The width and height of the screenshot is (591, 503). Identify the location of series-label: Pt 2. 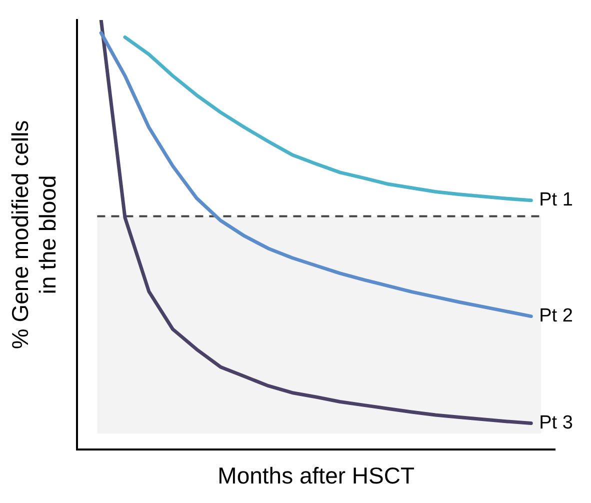
(556, 316).